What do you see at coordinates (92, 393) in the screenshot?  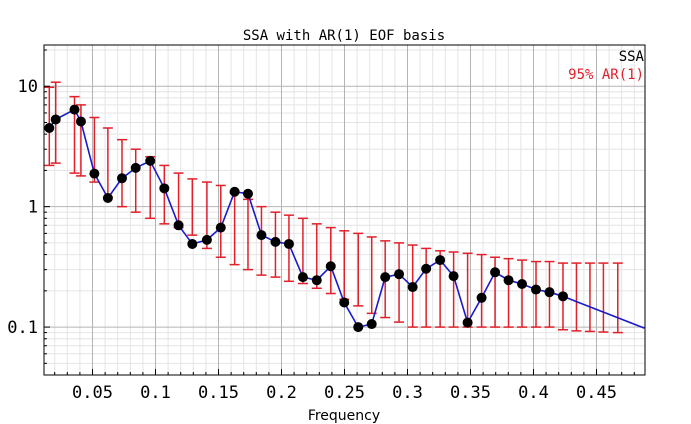 I see `x-tick-label: 0.05` at bounding box center [92, 393].